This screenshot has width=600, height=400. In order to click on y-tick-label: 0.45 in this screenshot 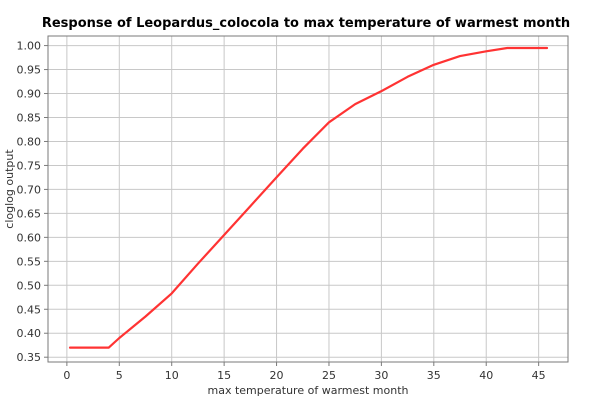, I will do `click(29, 309)`.